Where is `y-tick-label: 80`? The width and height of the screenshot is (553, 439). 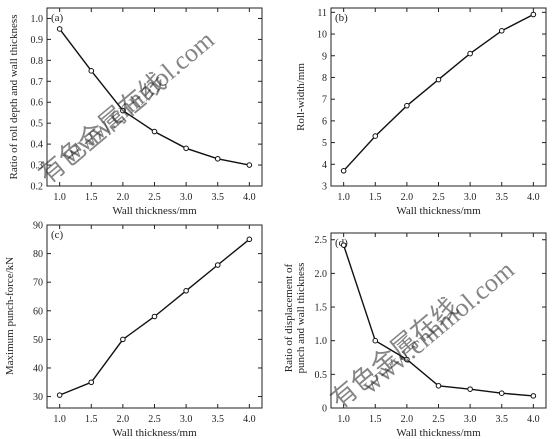 y-tick-label: 80 is located at coordinates (38, 254).